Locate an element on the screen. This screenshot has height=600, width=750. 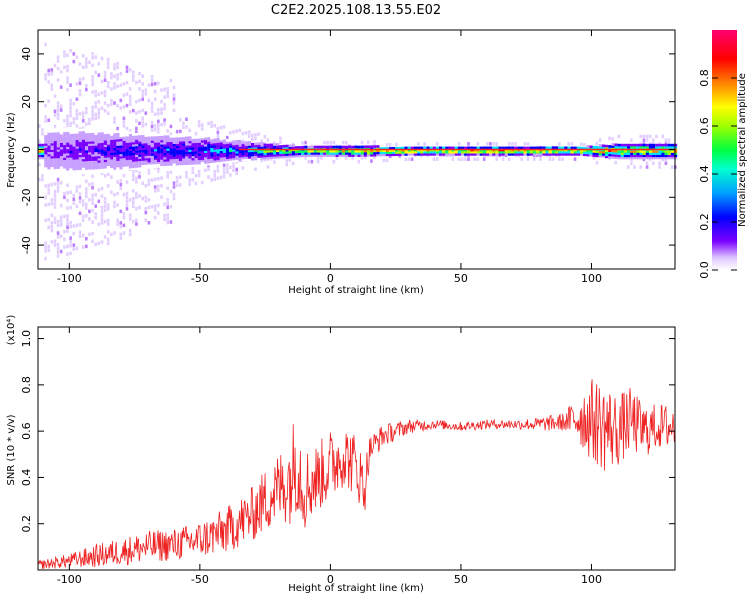
spectrogram-y-tick-label: 20 is located at coordinates (26, 102).